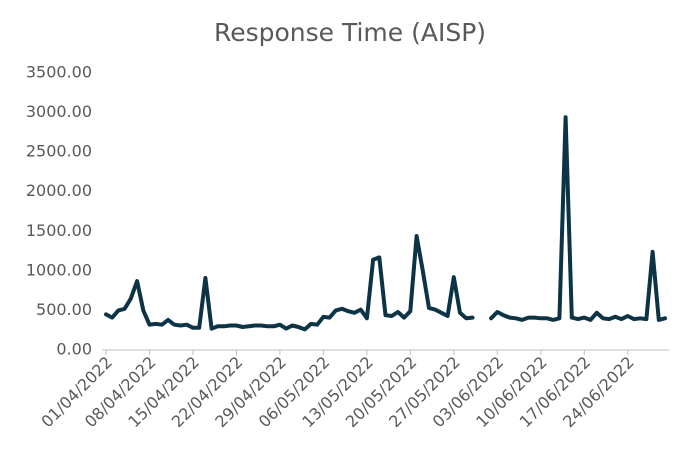 This screenshot has height=473, width=700. Describe the element at coordinates (59, 269) in the screenshot. I see `y-tick-label: 1000.00` at that location.